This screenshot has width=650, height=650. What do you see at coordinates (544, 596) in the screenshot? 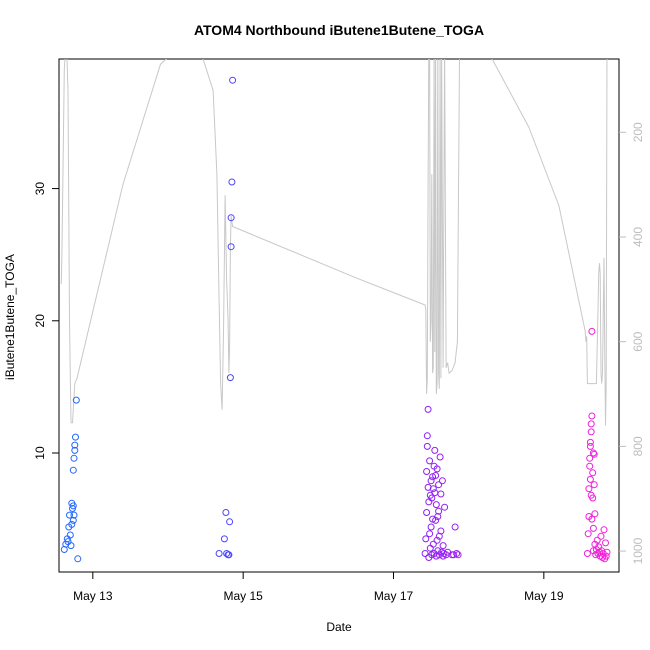
I see `x-tick-label: May 19` at bounding box center [544, 596].